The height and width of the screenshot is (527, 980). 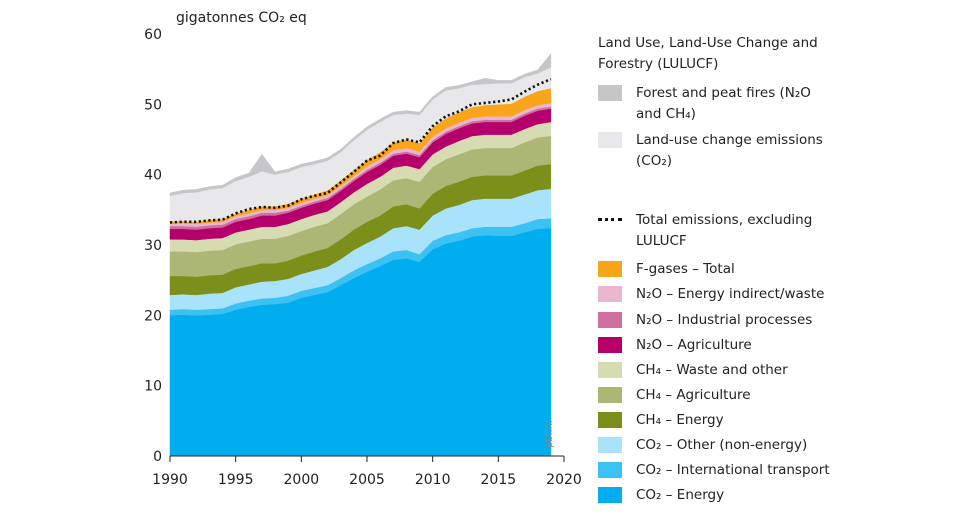 What do you see at coordinates (685, 269) in the screenshot?
I see `legend-label: F-gases – Total` at bounding box center [685, 269].